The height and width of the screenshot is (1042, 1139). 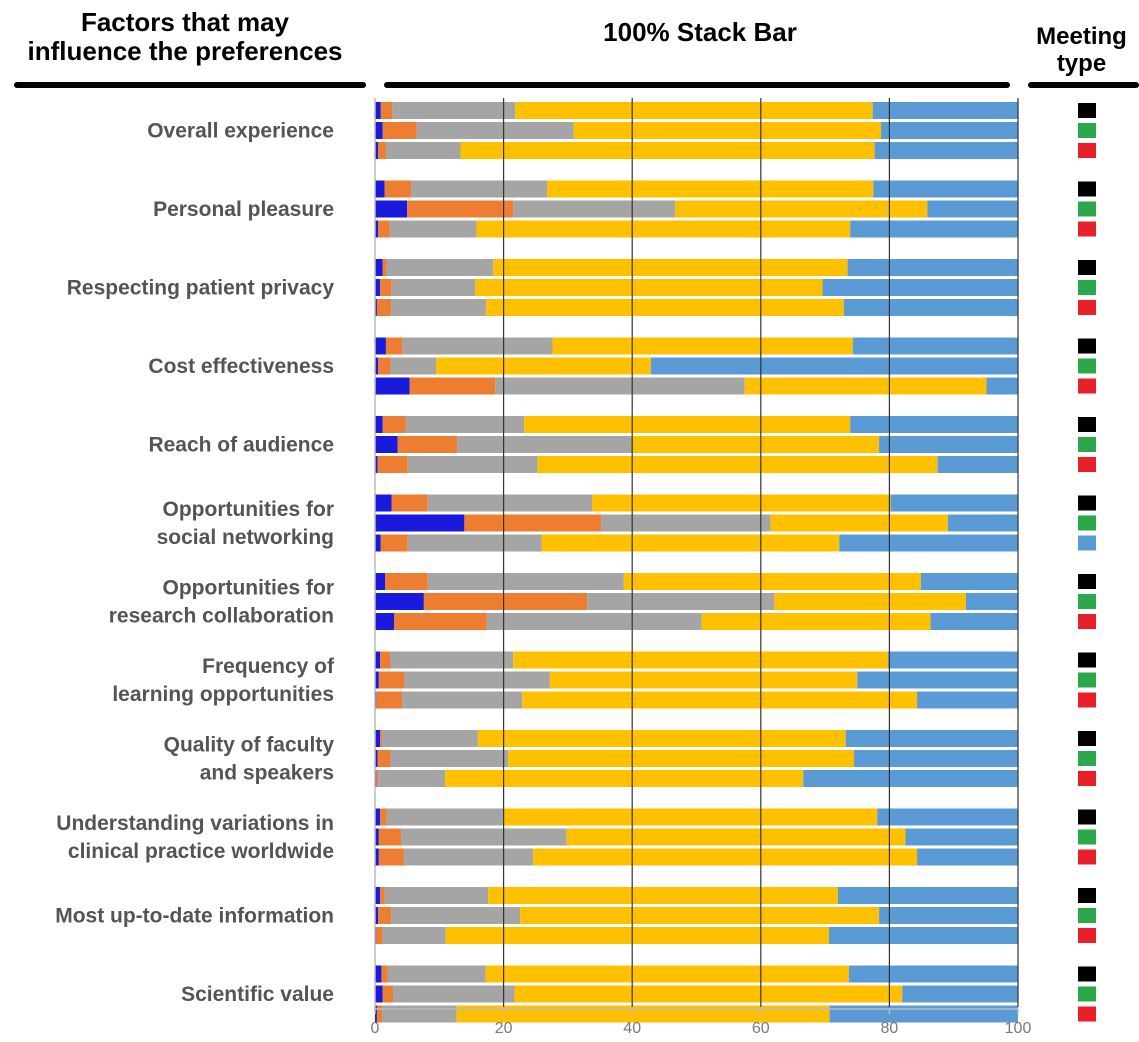 What do you see at coordinates (201, 851) in the screenshot?
I see `category-label: clinical practice worldwide` at bounding box center [201, 851].